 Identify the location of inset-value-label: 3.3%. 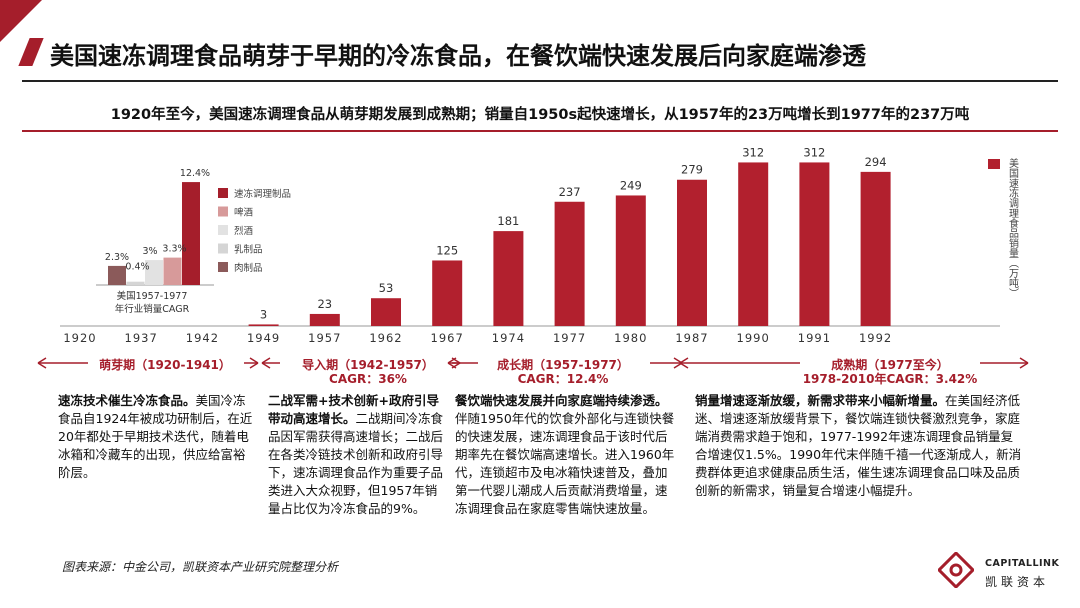
(174, 249).